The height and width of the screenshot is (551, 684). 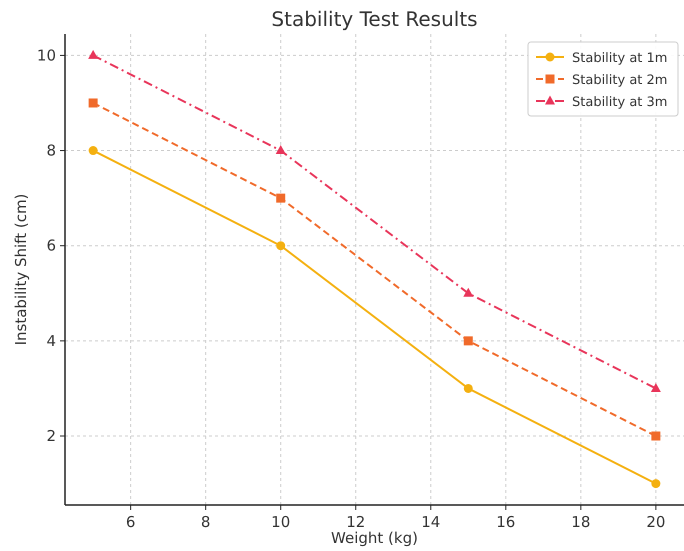 What do you see at coordinates (51, 245) in the screenshot?
I see `y-tick-label: 6` at bounding box center [51, 245].